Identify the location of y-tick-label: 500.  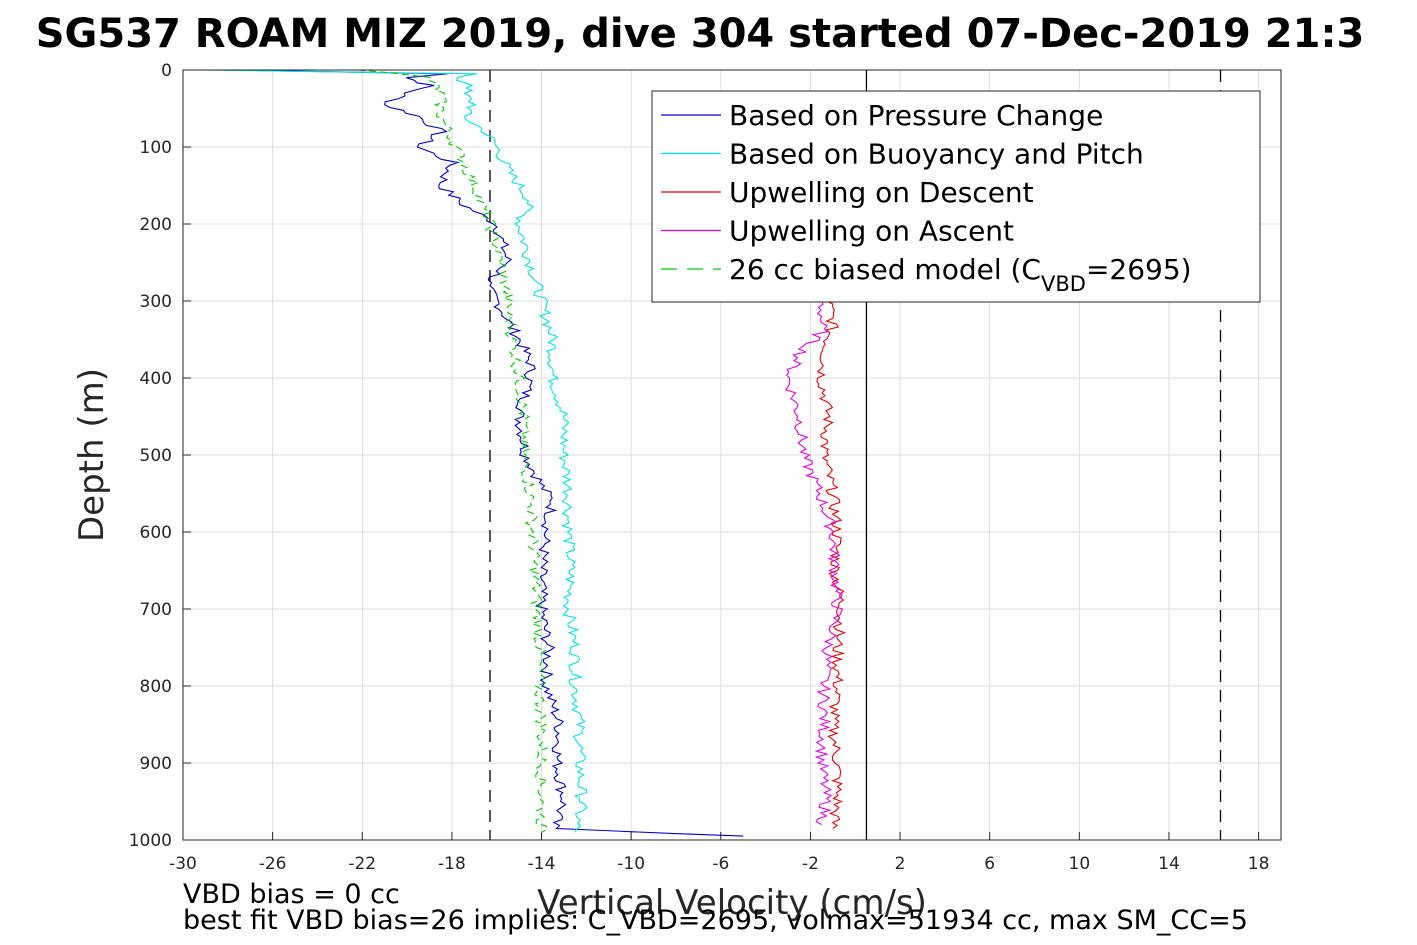
(156, 456).